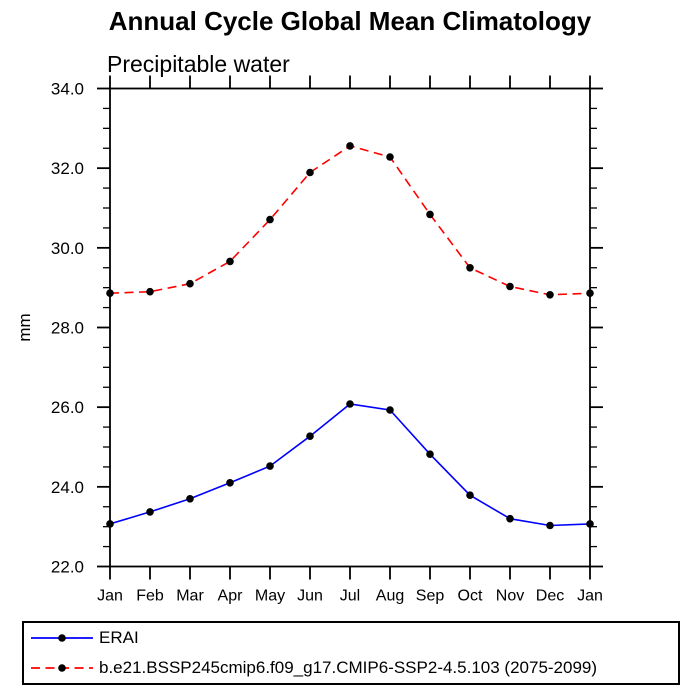 This screenshot has width=700, height=700. What do you see at coordinates (510, 596) in the screenshot?
I see `x-tick-label: Nov` at bounding box center [510, 596].